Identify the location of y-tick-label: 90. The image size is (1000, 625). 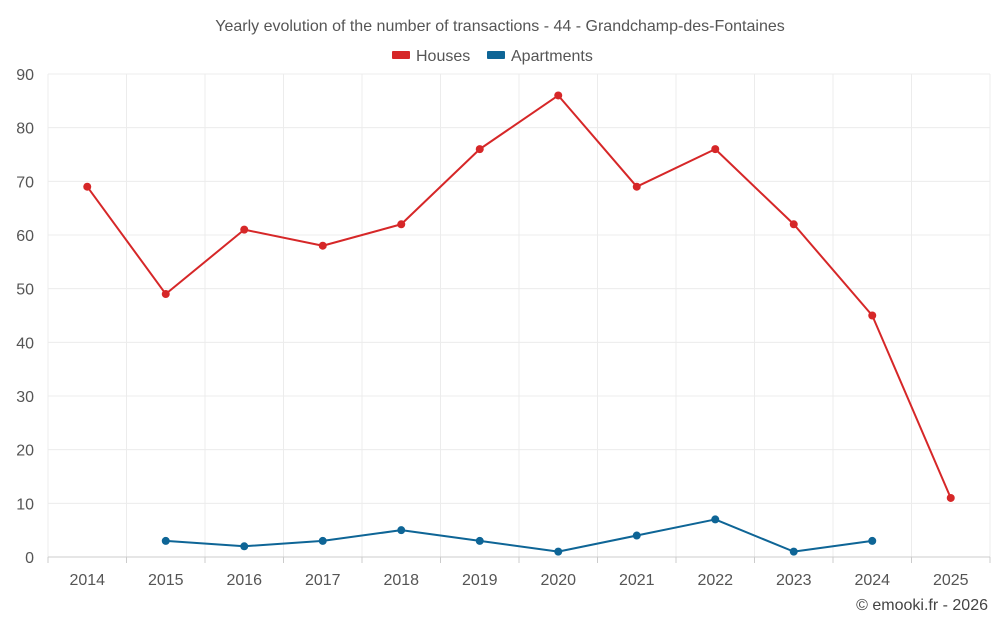
(25, 75).